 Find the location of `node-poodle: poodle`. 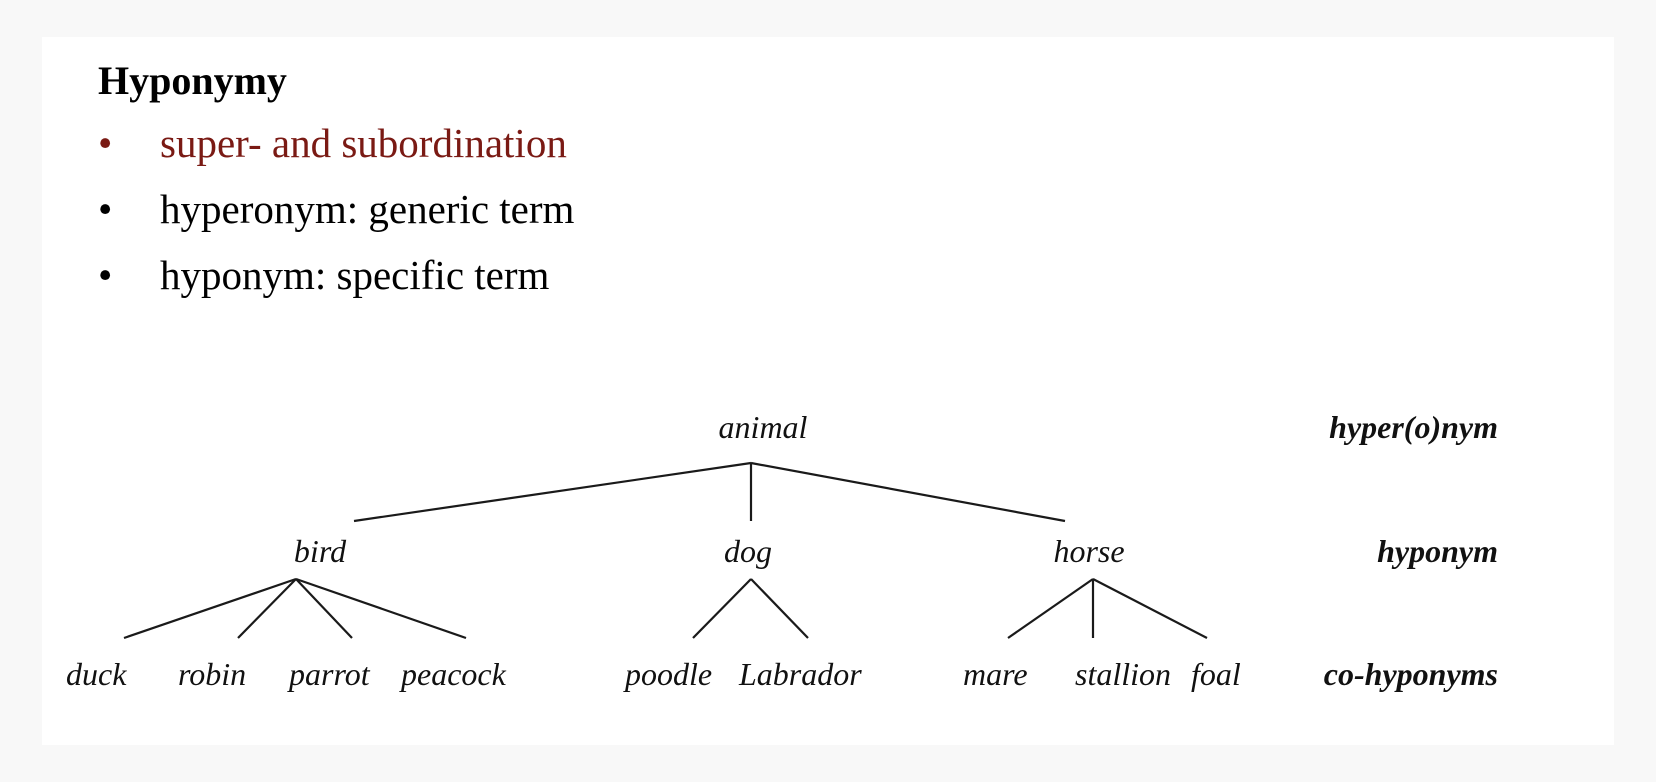

node-poodle: poodle is located at coordinates (667, 674).